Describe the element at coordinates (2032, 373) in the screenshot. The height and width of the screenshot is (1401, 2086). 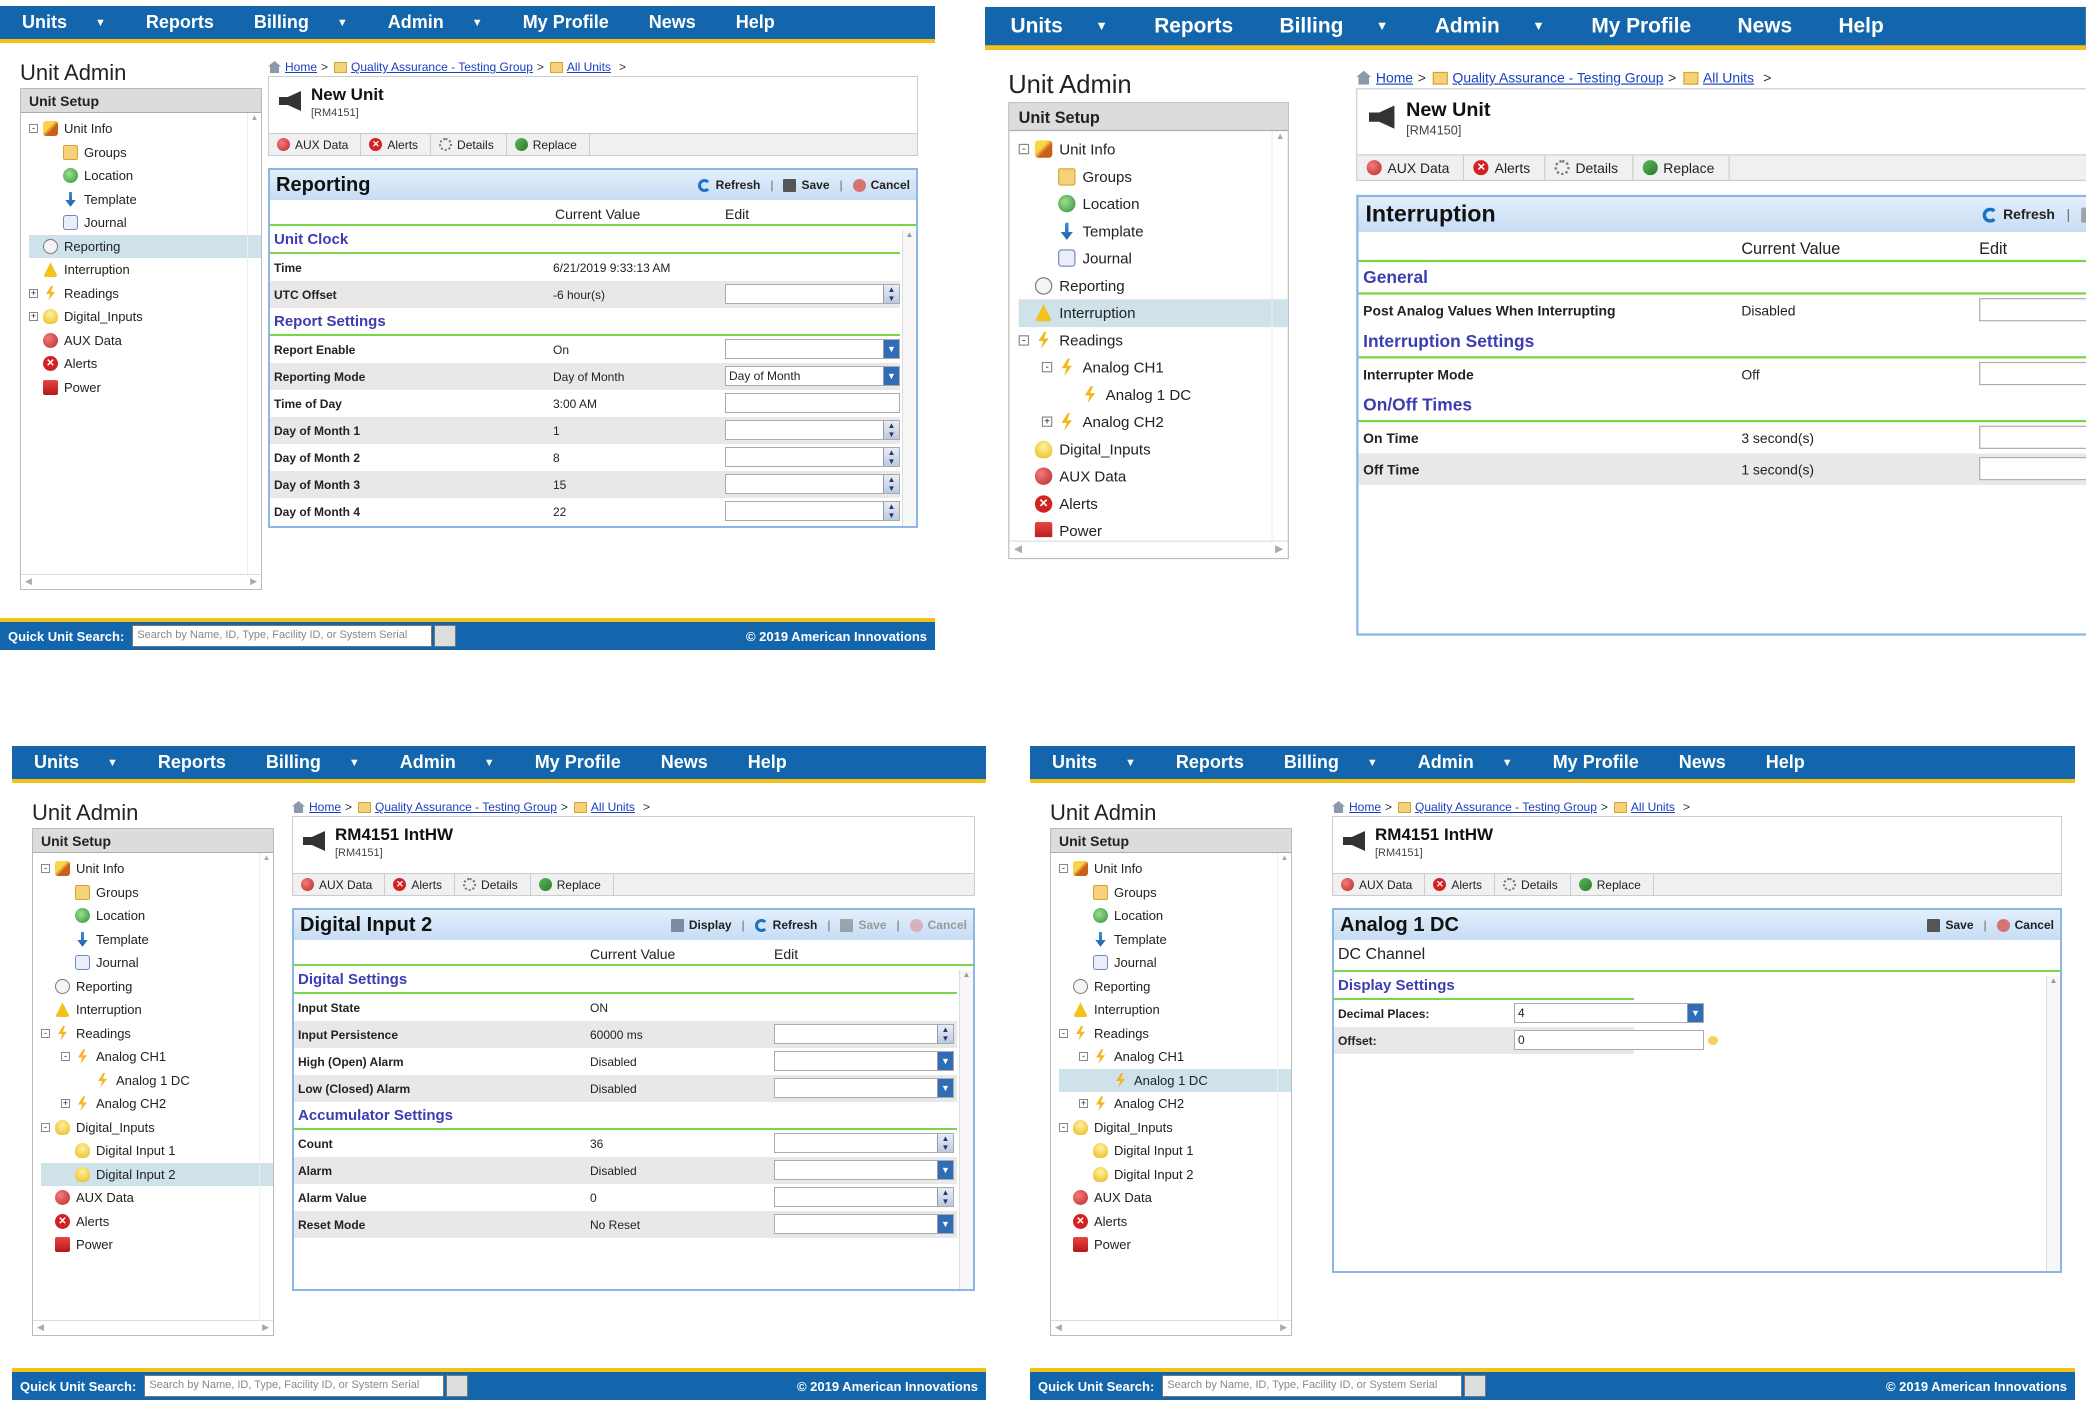
I see `interrupter-mode-select: ▼` at that location.